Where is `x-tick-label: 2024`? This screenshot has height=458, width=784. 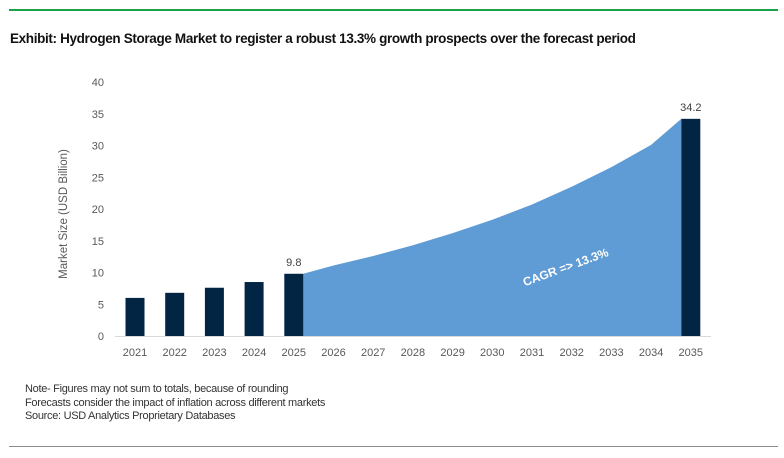
x-tick-label: 2024 is located at coordinates (254, 353).